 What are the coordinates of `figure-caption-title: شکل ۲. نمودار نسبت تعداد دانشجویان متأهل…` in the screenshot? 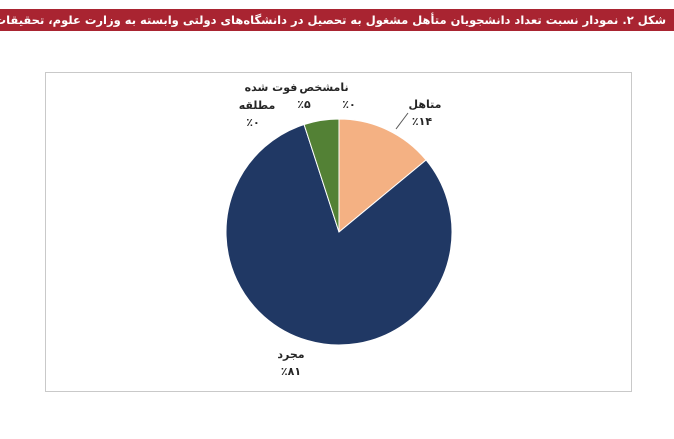 It's located at (333, 20).